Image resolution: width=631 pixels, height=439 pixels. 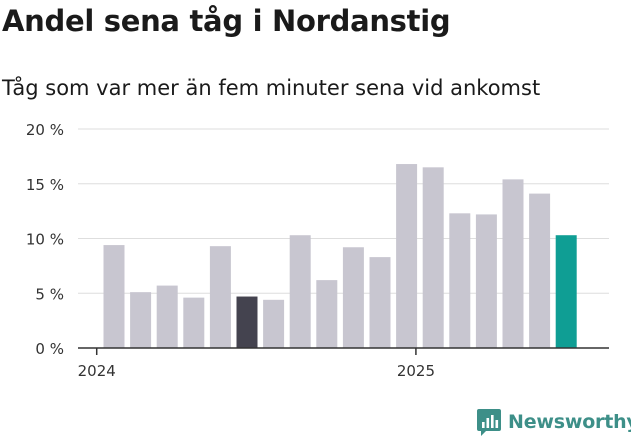 I want to click on x-tick-label: 2024, so click(x=97, y=371).